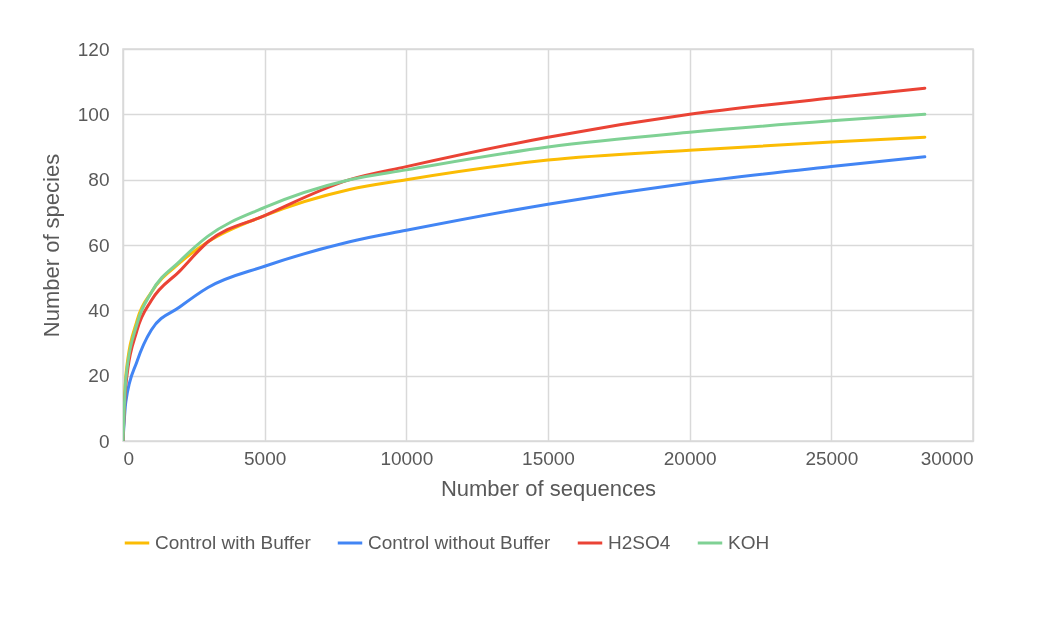 The image size is (1060, 619). What do you see at coordinates (548, 458) in the screenshot?
I see `x-tick-label: 15000` at bounding box center [548, 458].